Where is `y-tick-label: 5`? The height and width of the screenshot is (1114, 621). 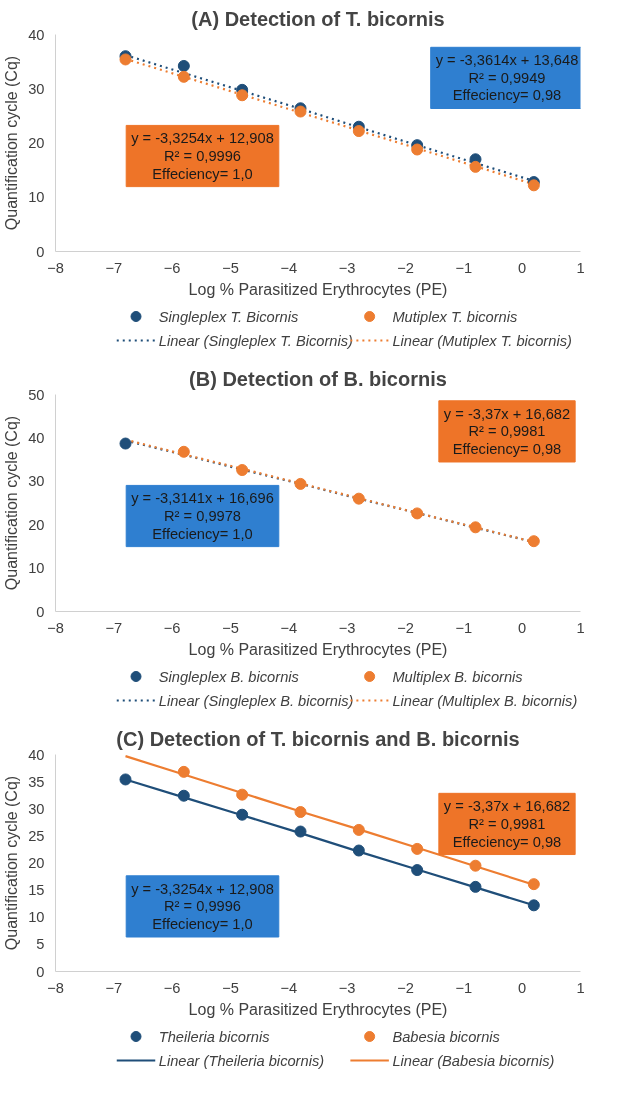 y-tick-label: 5 is located at coordinates (40, 944).